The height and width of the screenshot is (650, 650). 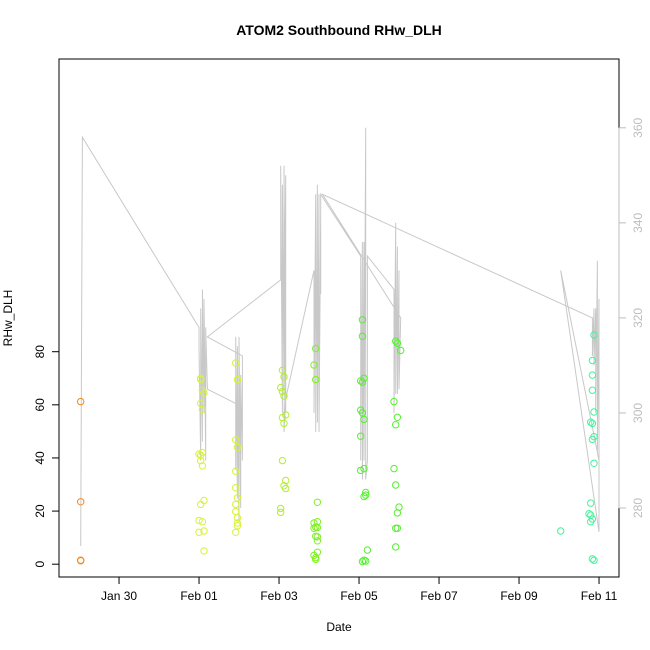 What do you see at coordinates (339, 30) in the screenshot?
I see `chart-title: ATOM2 Southbound RHw_DLH` at bounding box center [339, 30].